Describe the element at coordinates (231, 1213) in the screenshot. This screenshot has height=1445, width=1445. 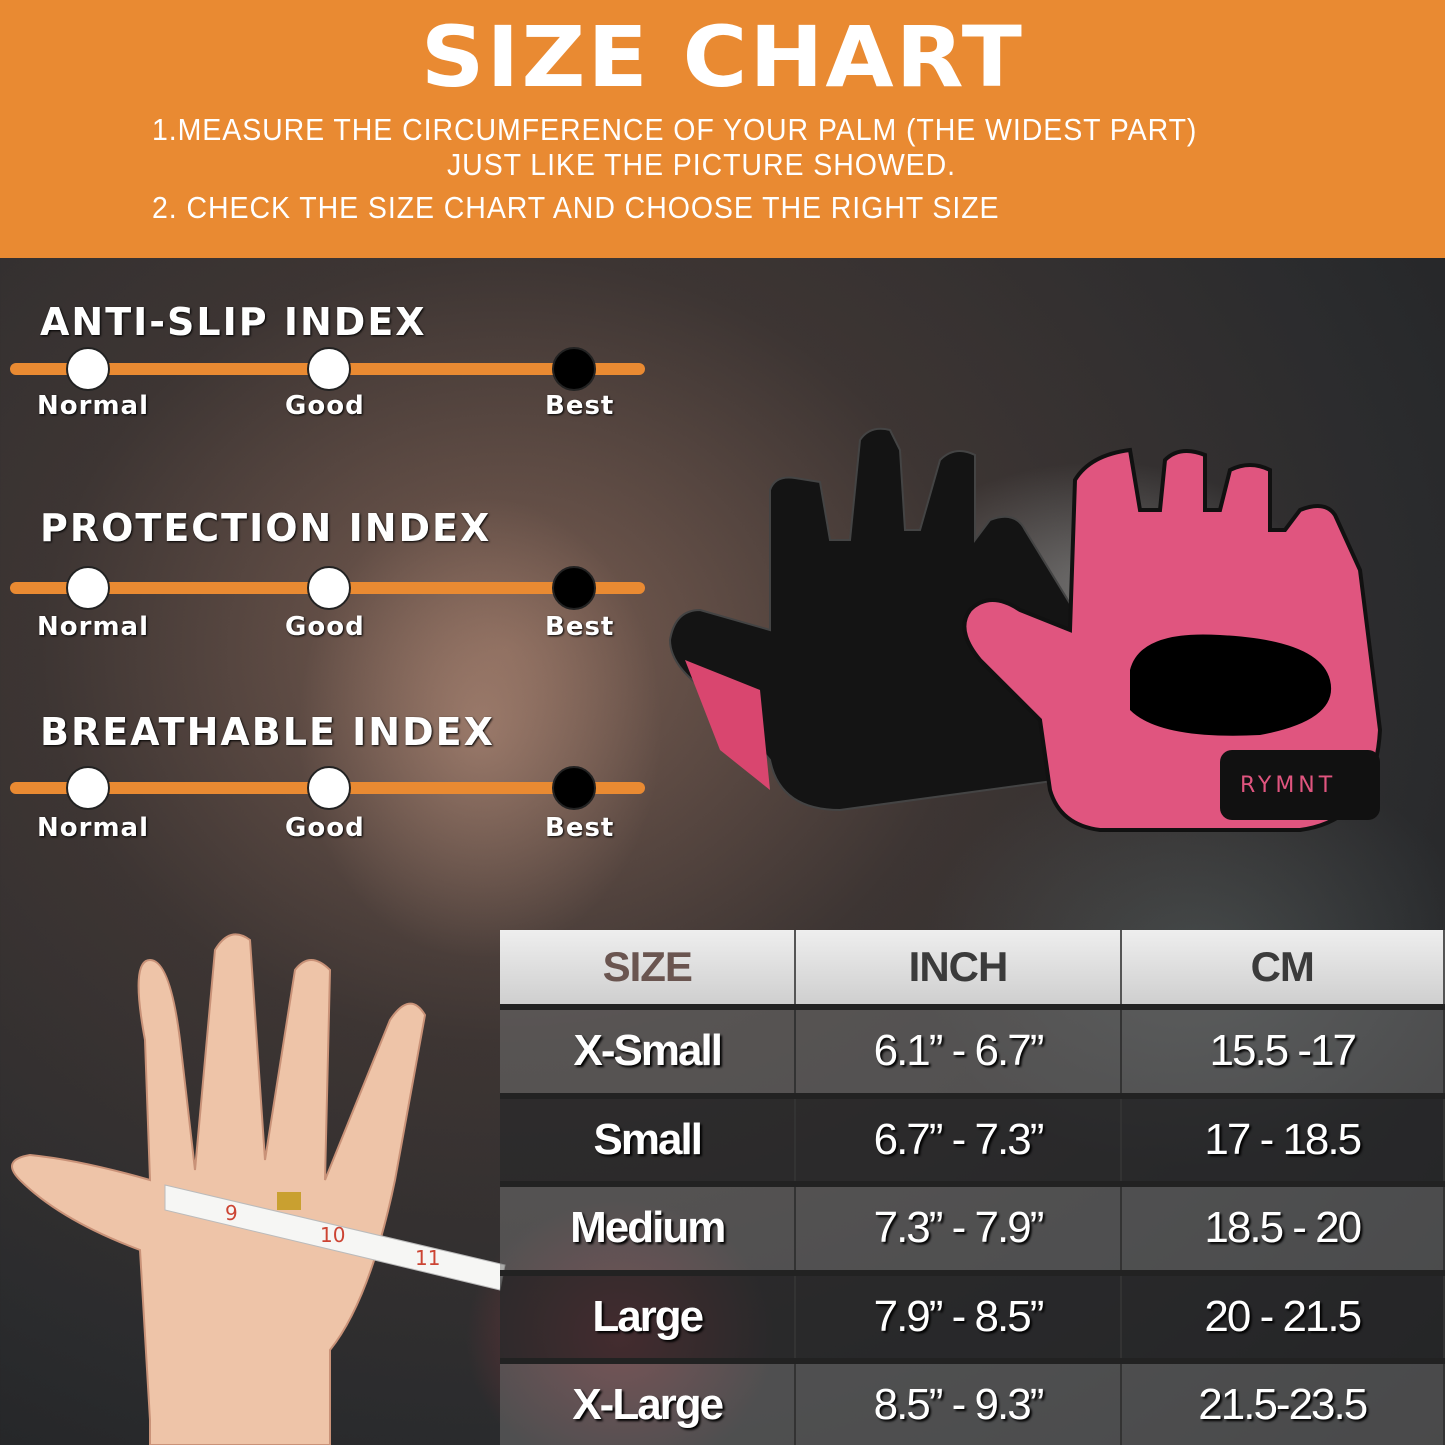
I see `tape-mark: 9` at that location.